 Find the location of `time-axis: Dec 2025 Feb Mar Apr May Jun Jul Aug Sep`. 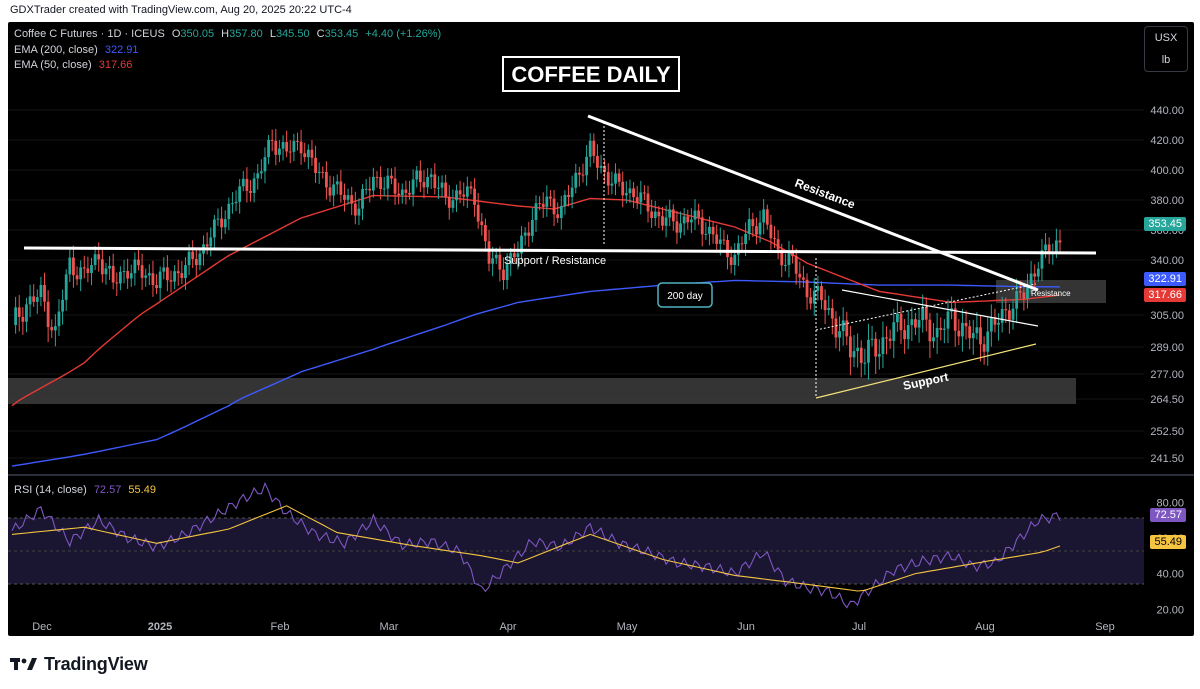

time-axis: Dec 2025 Feb Mar Apr May Jun Jul Aug Sep is located at coordinates (573, 627).